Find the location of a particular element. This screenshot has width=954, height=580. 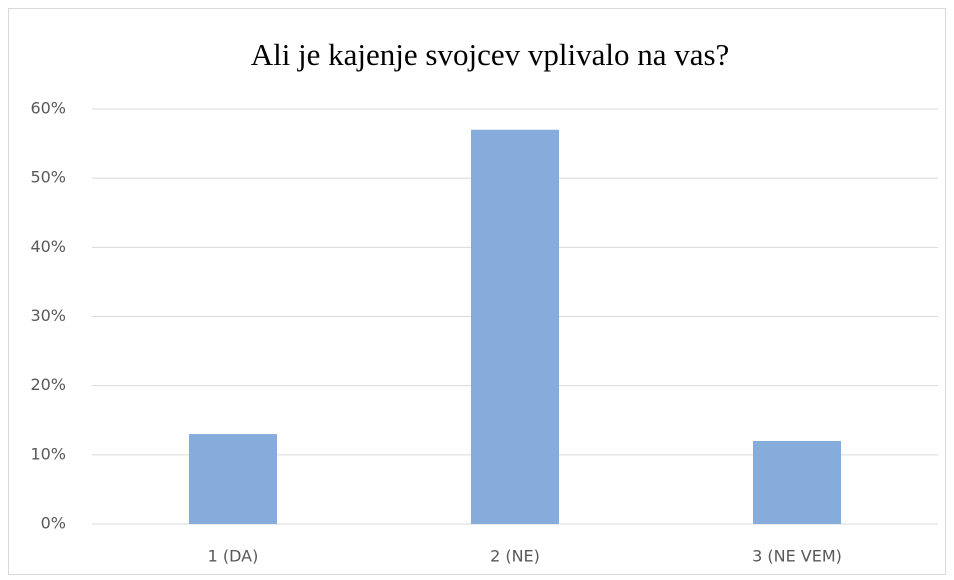

y-tick-label: 0% is located at coordinates (53, 523).